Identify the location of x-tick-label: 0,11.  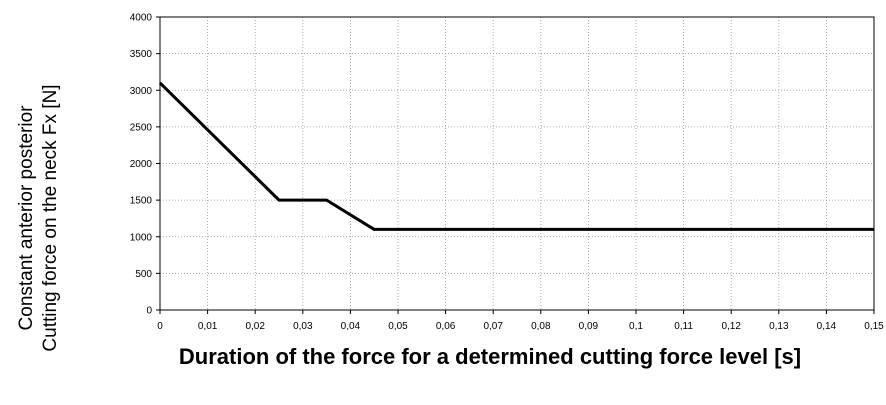
(683, 326).